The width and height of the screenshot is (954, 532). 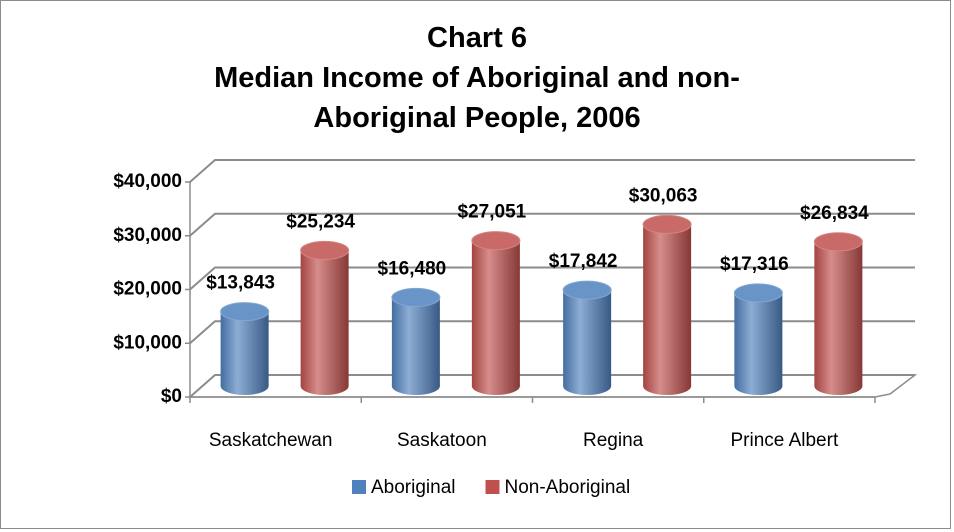 What do you see at coordinates (442, 440) in the screenshot?
I see `x-tick-label: Saskatoon` at bounding box center [442, 440].